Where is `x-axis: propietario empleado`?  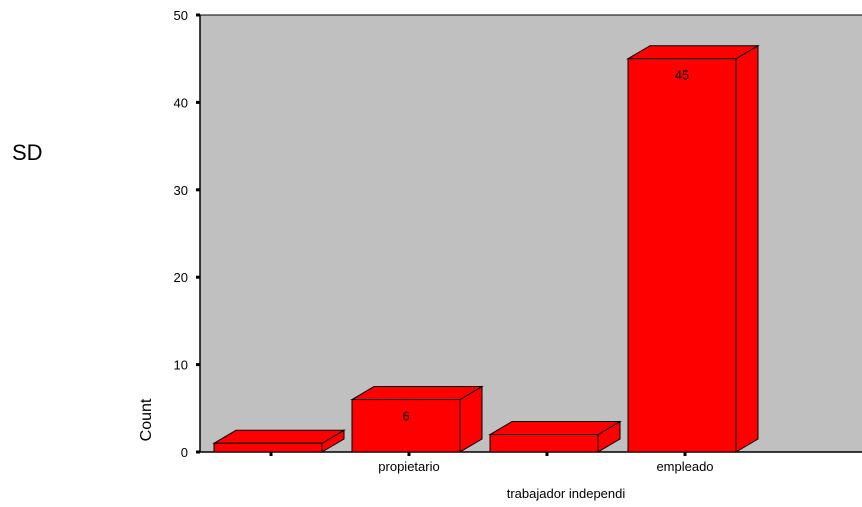
x-axis: propietario empleado is located at coordinates (531, 462).